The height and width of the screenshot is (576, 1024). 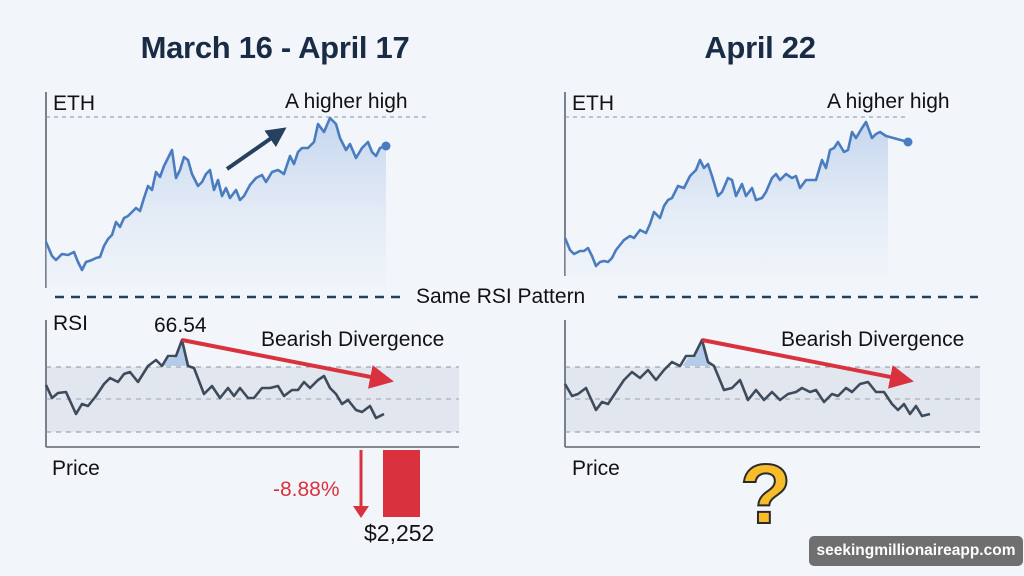 What do you see at coordinates (353, 339) in the screenshot?
I see `left-bearish-divergence-label: Bearish Divergence` at bounding box center [353, 339].